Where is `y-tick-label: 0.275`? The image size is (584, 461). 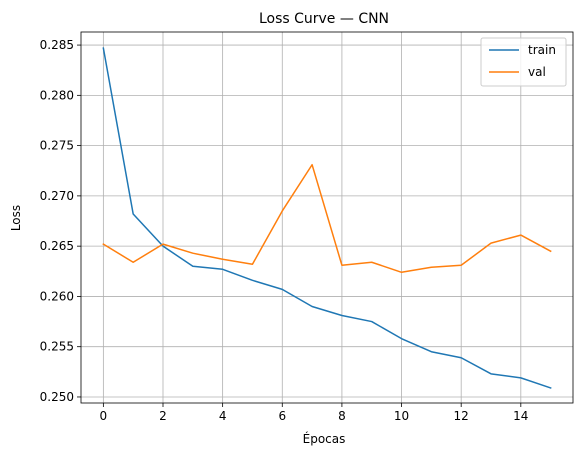 y-tick-label: 0.275 is located at coordinates (57, 146).